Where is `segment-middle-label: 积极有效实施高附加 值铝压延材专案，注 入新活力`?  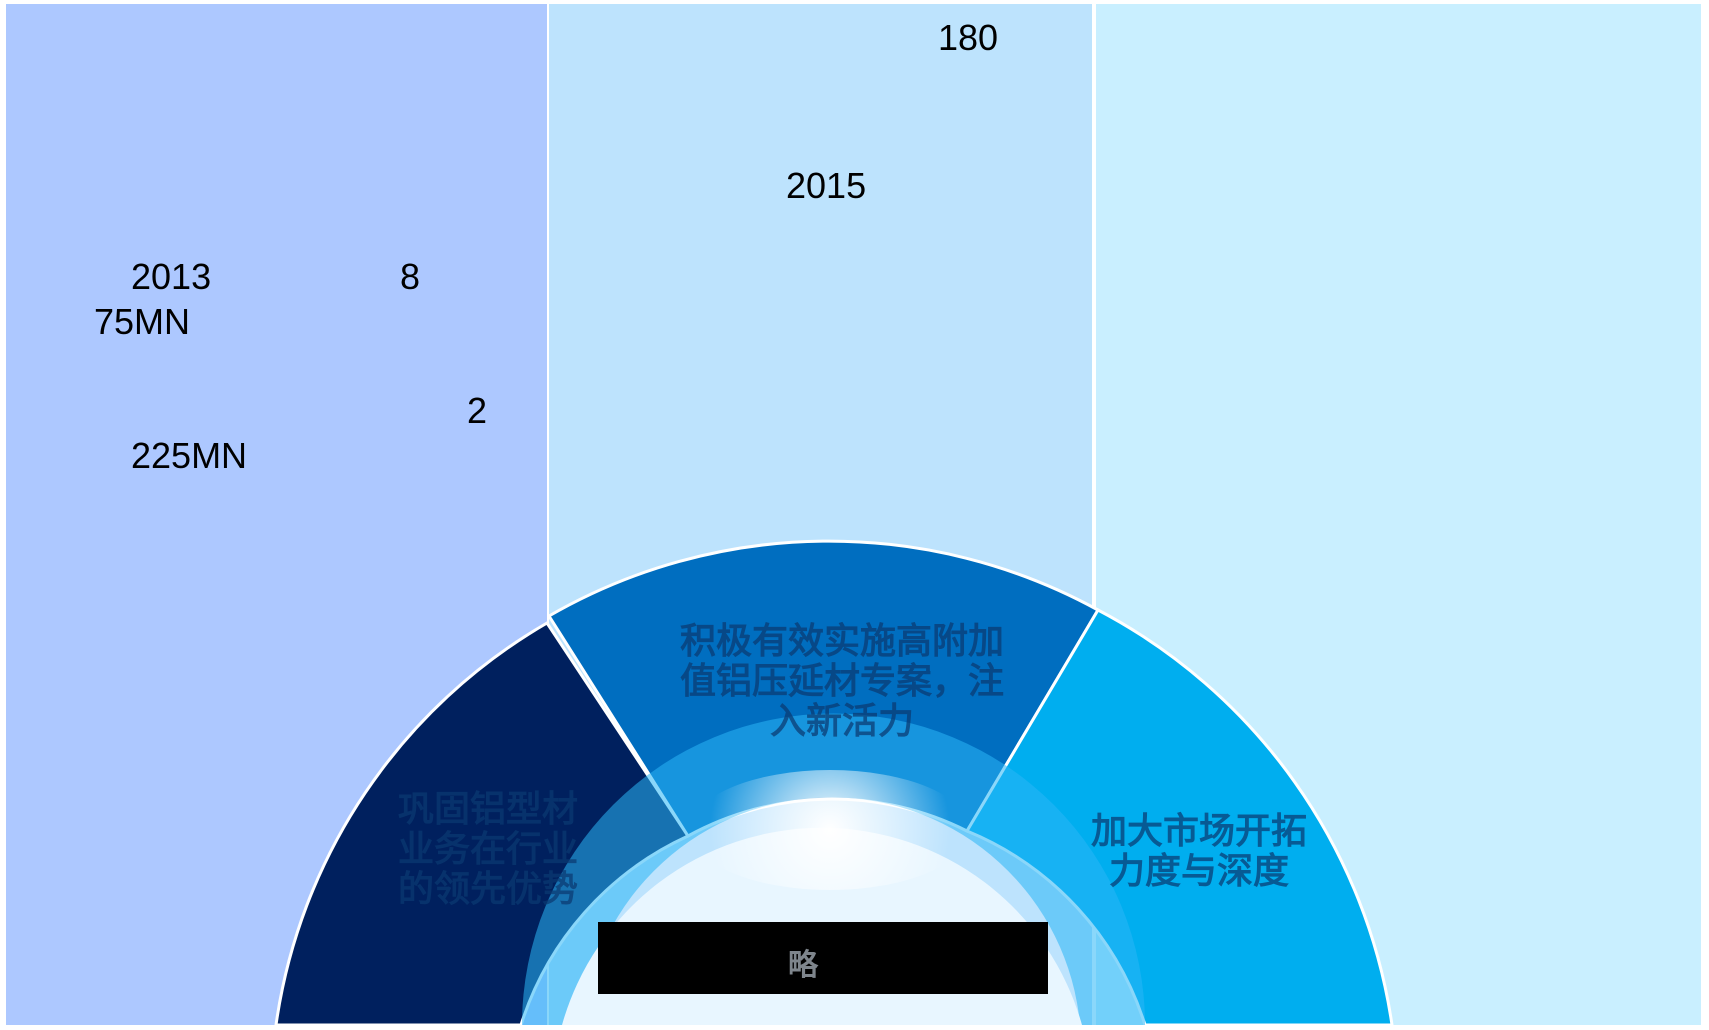
segment-middle-label: 积极有效实施高附加 值铝压延材专案，注 入新活力 is located at coordinates (841, 681).